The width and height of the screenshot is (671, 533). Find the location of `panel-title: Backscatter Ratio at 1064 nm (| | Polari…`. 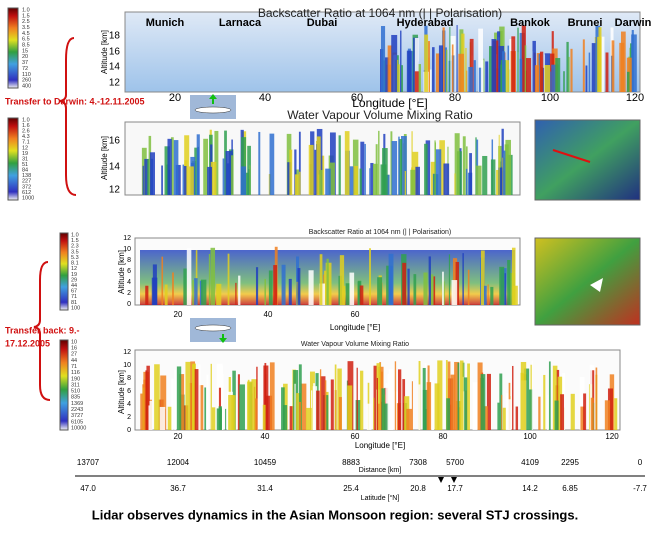

panel-title: Backscatter Ratio at 1064 nm (| | Polari… is located at coordinates (380, 13).